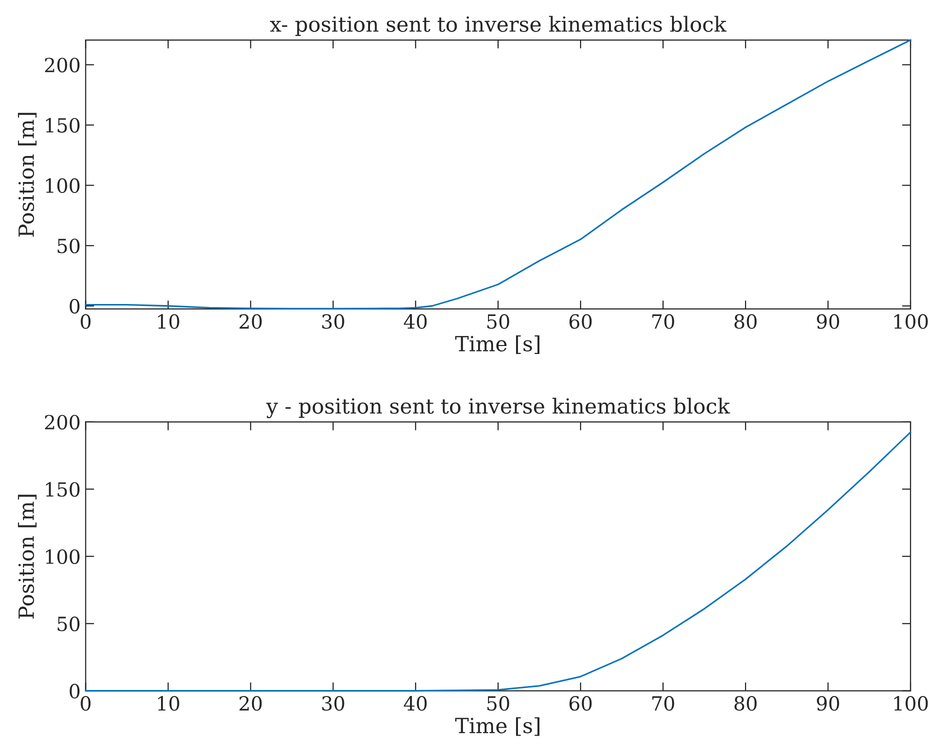  I want to click on chart-title: y - position sent to inverse kinematics block, so click(498, 408).